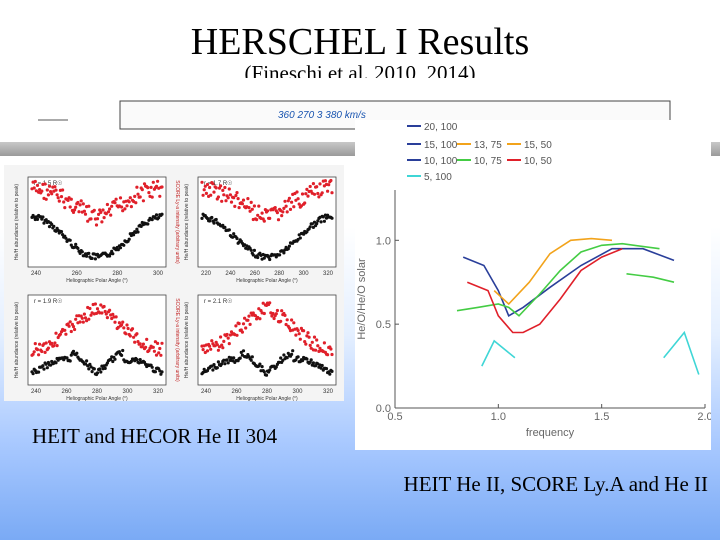  What do you see at coordinates (36, 392) in the screenshot?
I see `sub-plot-xtick: 240` at bounding box center [36, 392].